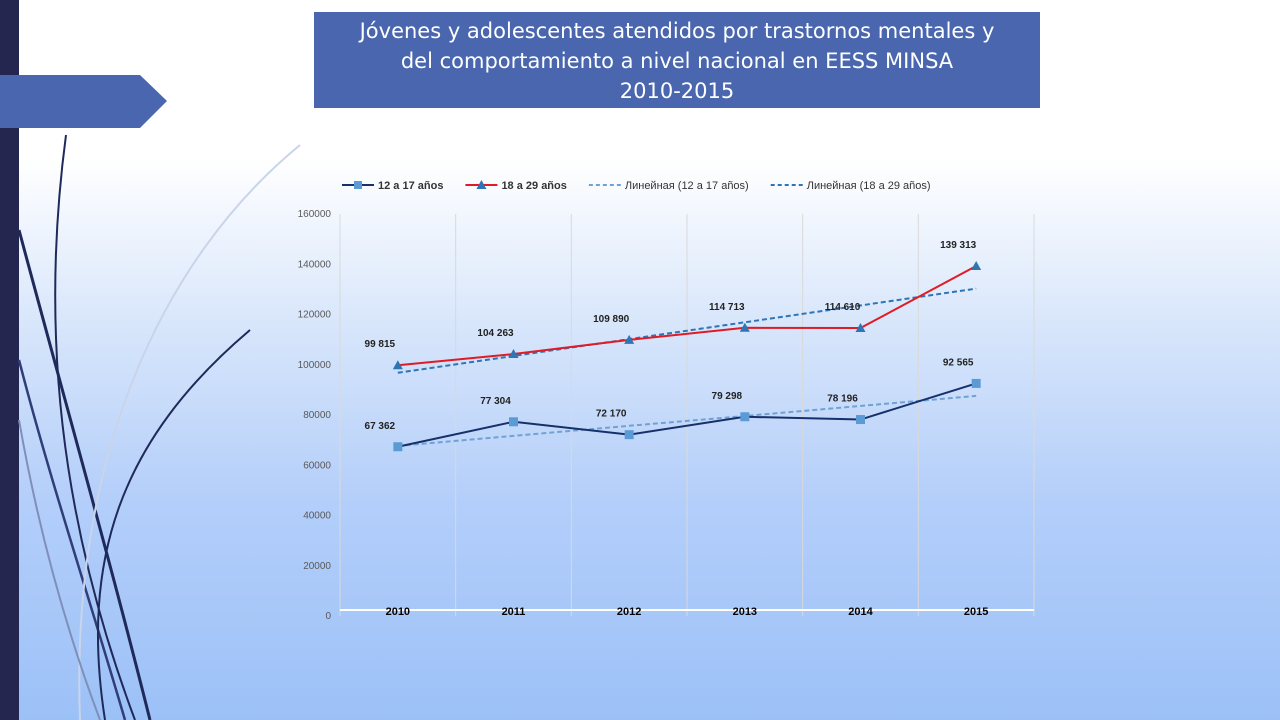 This screenshot has height=720, width=1280. What do you see at coordinates (9, 360) in the screenshot?
I see `left-accent-bar` at bounding box center [9, 360].